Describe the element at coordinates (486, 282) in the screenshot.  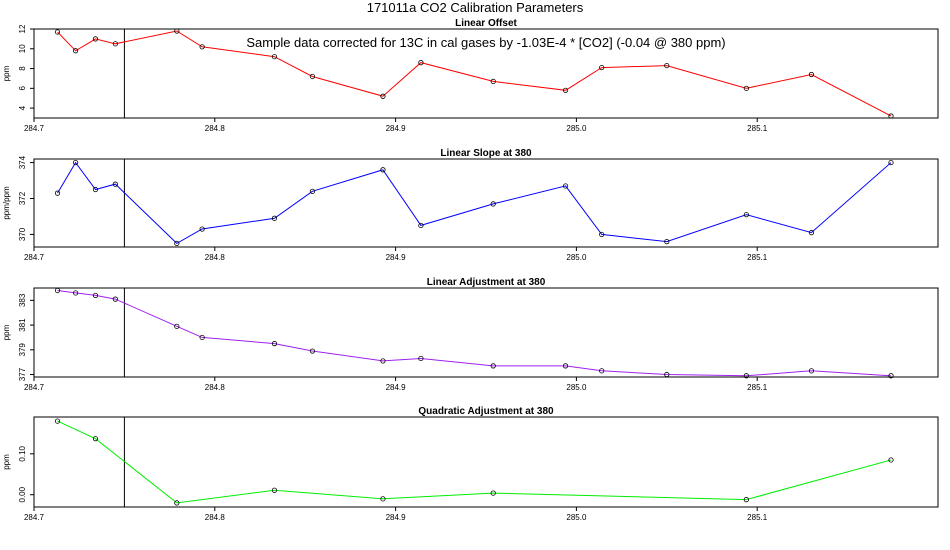
I see `panel-title: Linear Adjustment at 380` at that location.